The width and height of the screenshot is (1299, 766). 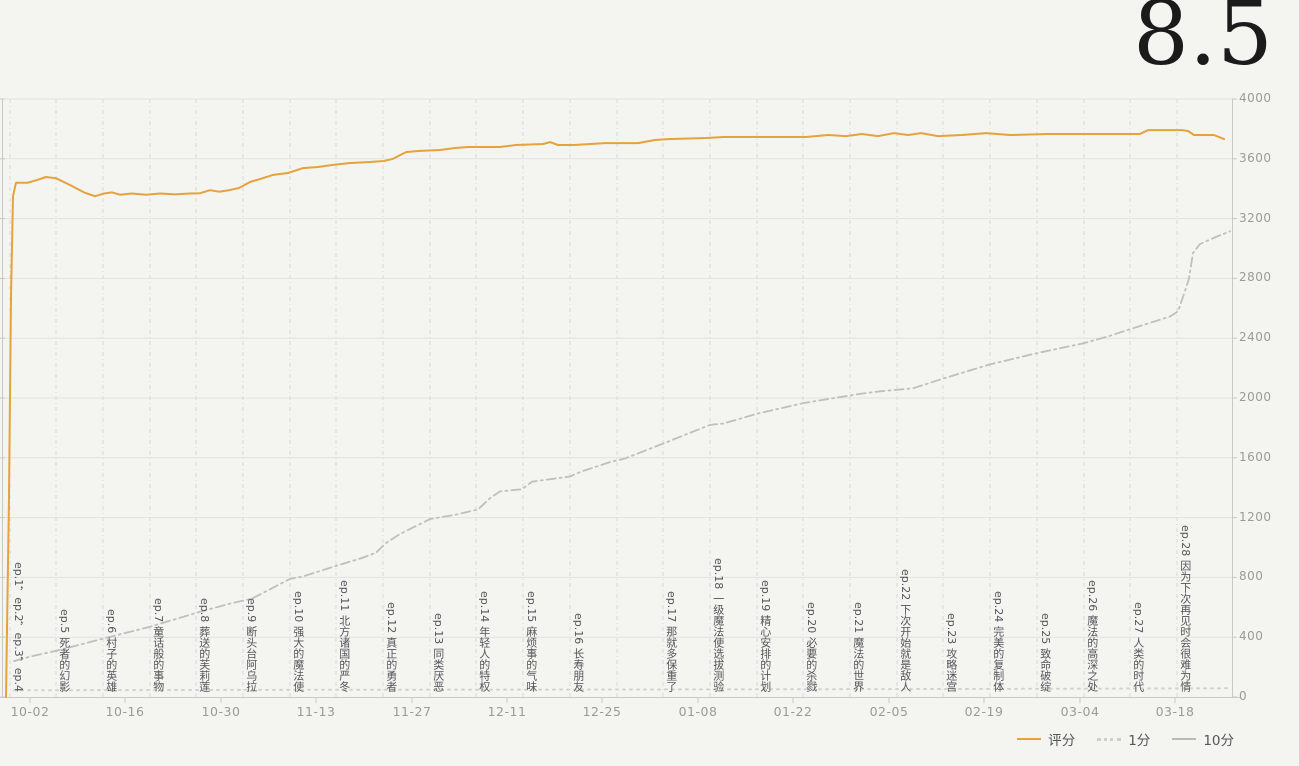 What do you see at coordinates (622, 689) in the screenshot?
I see `one-point-line` at bounding box center [622, 689].